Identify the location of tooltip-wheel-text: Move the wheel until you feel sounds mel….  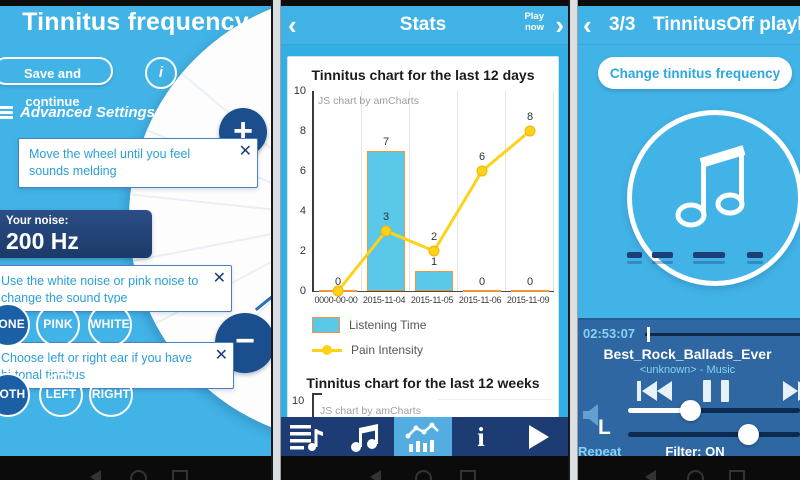
(110, 162).